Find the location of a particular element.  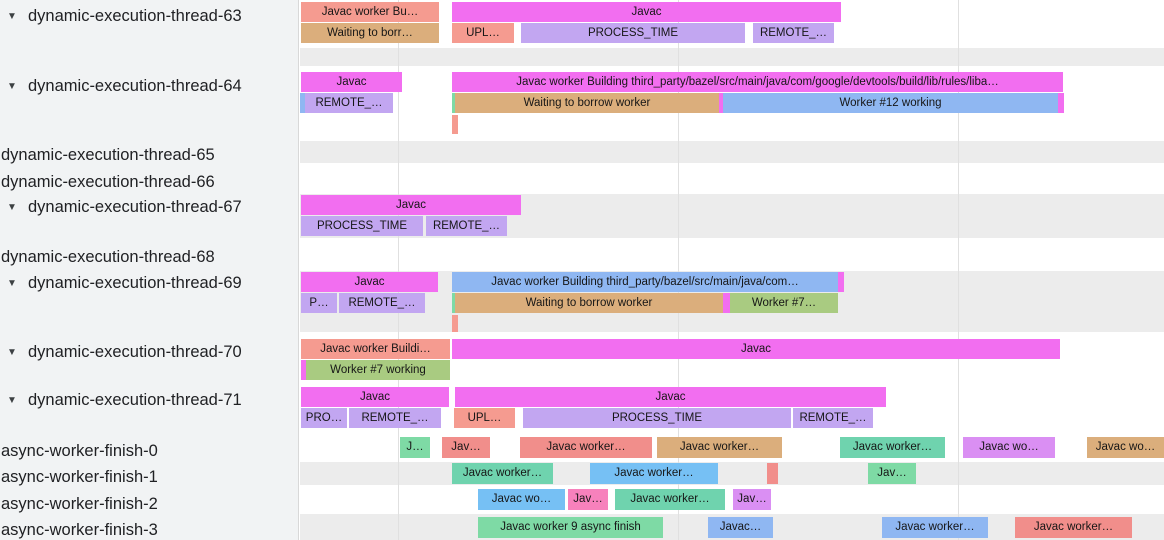

track-label-async-worker-finish-3: async-worker-finish-3 is located at coordinates (79, 530).